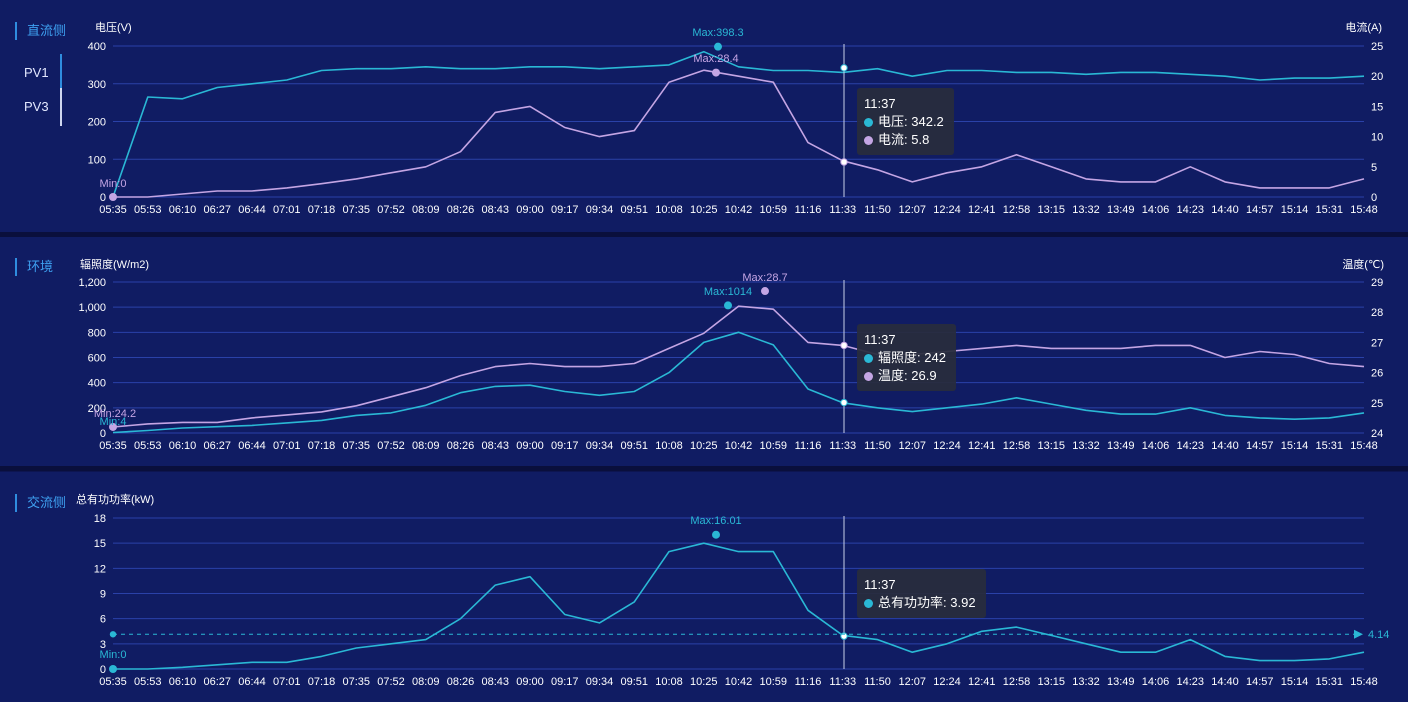  Describe the element at coordinates (1295, 682) in the screenshot. I see `ac-x-tick: 15:14` at that location.